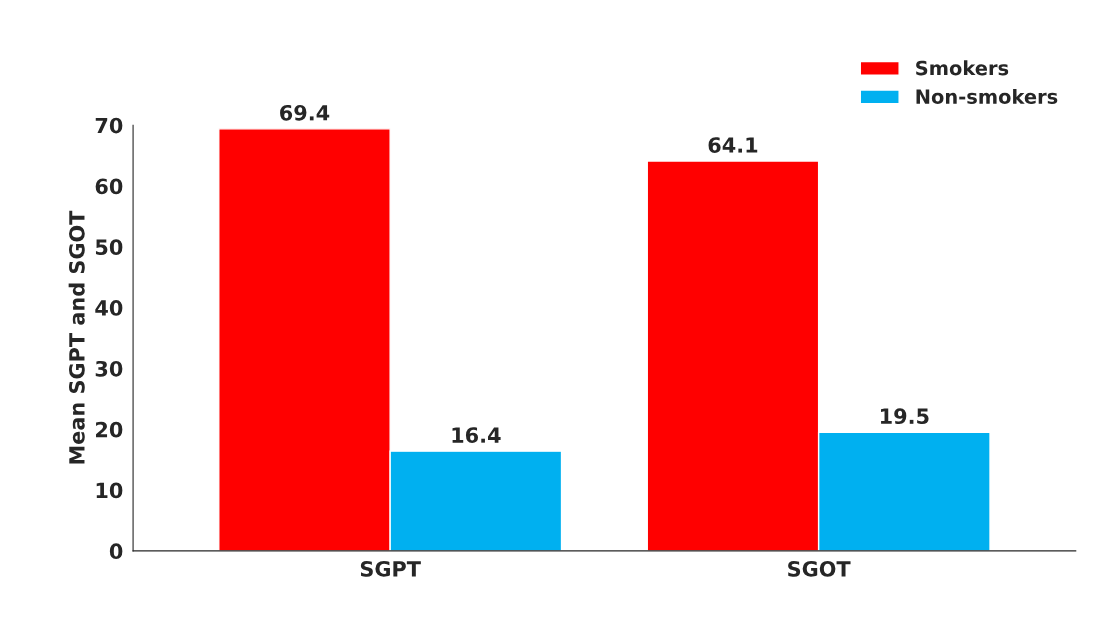 The width and height of the screenshot is (1109, 626). I want to click on data-label: 64.1, so click(733, 145).